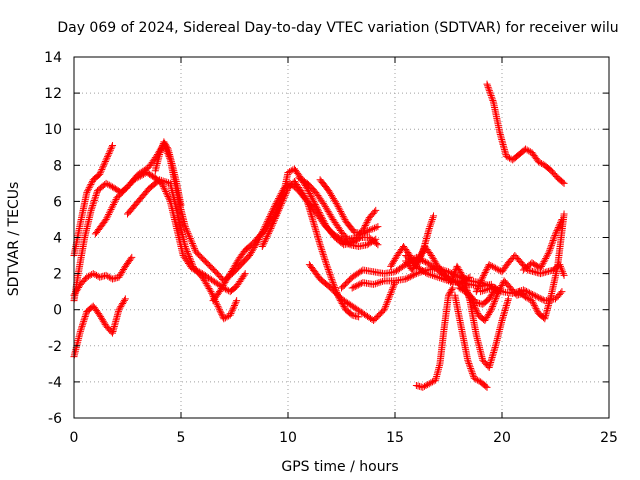 The image size is (640, 480). What do you see at coordinates (14, 239) in the screenshot?
I see `y-axis-title: SDTVAR / TECUs` at bounding box center [14, 239].